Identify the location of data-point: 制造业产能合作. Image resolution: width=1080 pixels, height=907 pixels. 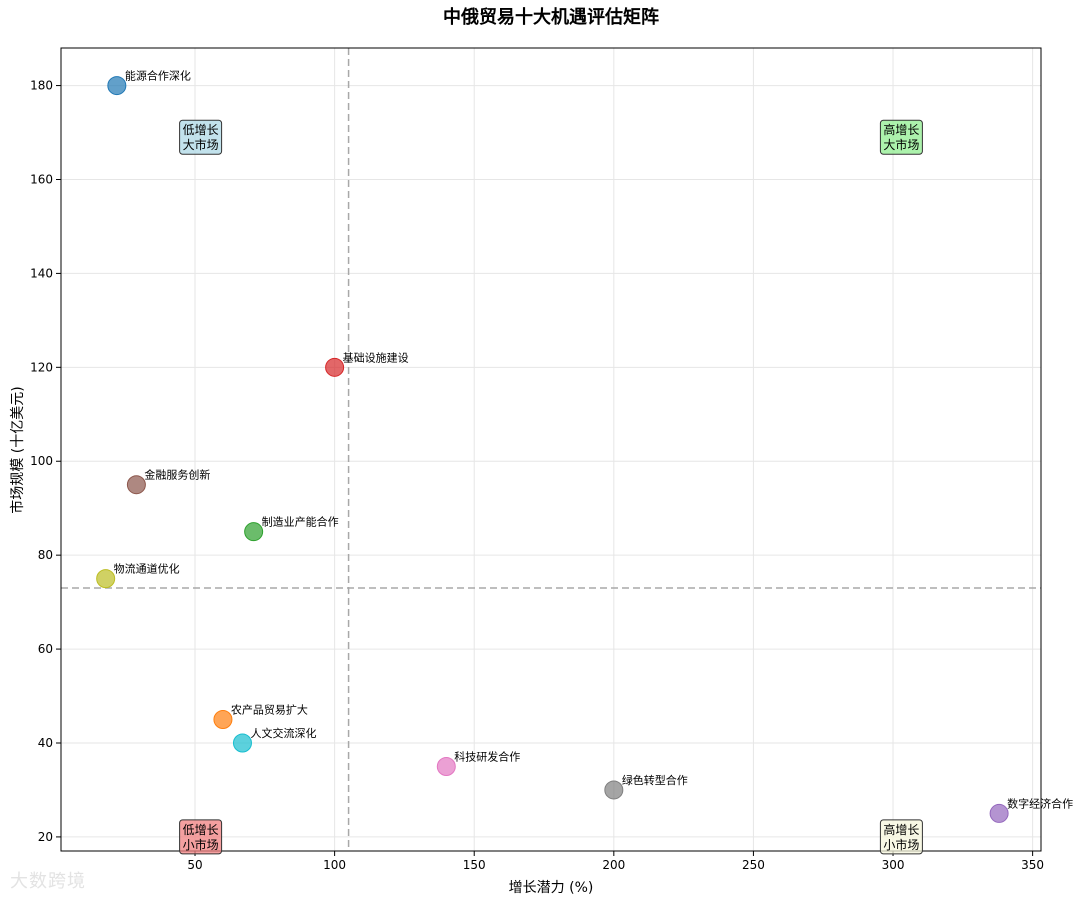
(291, 528).